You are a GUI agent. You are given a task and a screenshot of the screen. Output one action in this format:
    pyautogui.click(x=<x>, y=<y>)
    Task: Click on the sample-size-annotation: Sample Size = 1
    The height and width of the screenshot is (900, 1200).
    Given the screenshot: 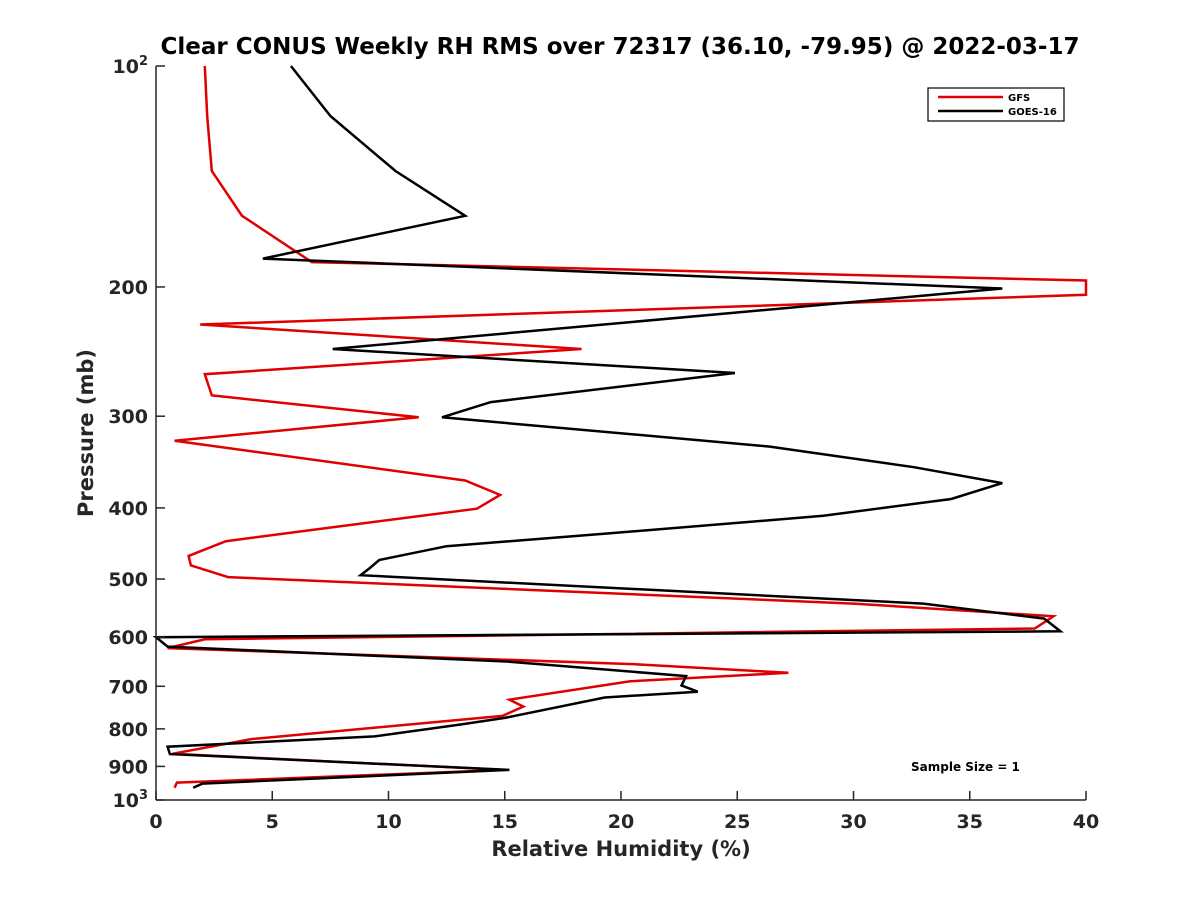 What is the action you would take?
    pyautogui.click(x=965, y=767)
    